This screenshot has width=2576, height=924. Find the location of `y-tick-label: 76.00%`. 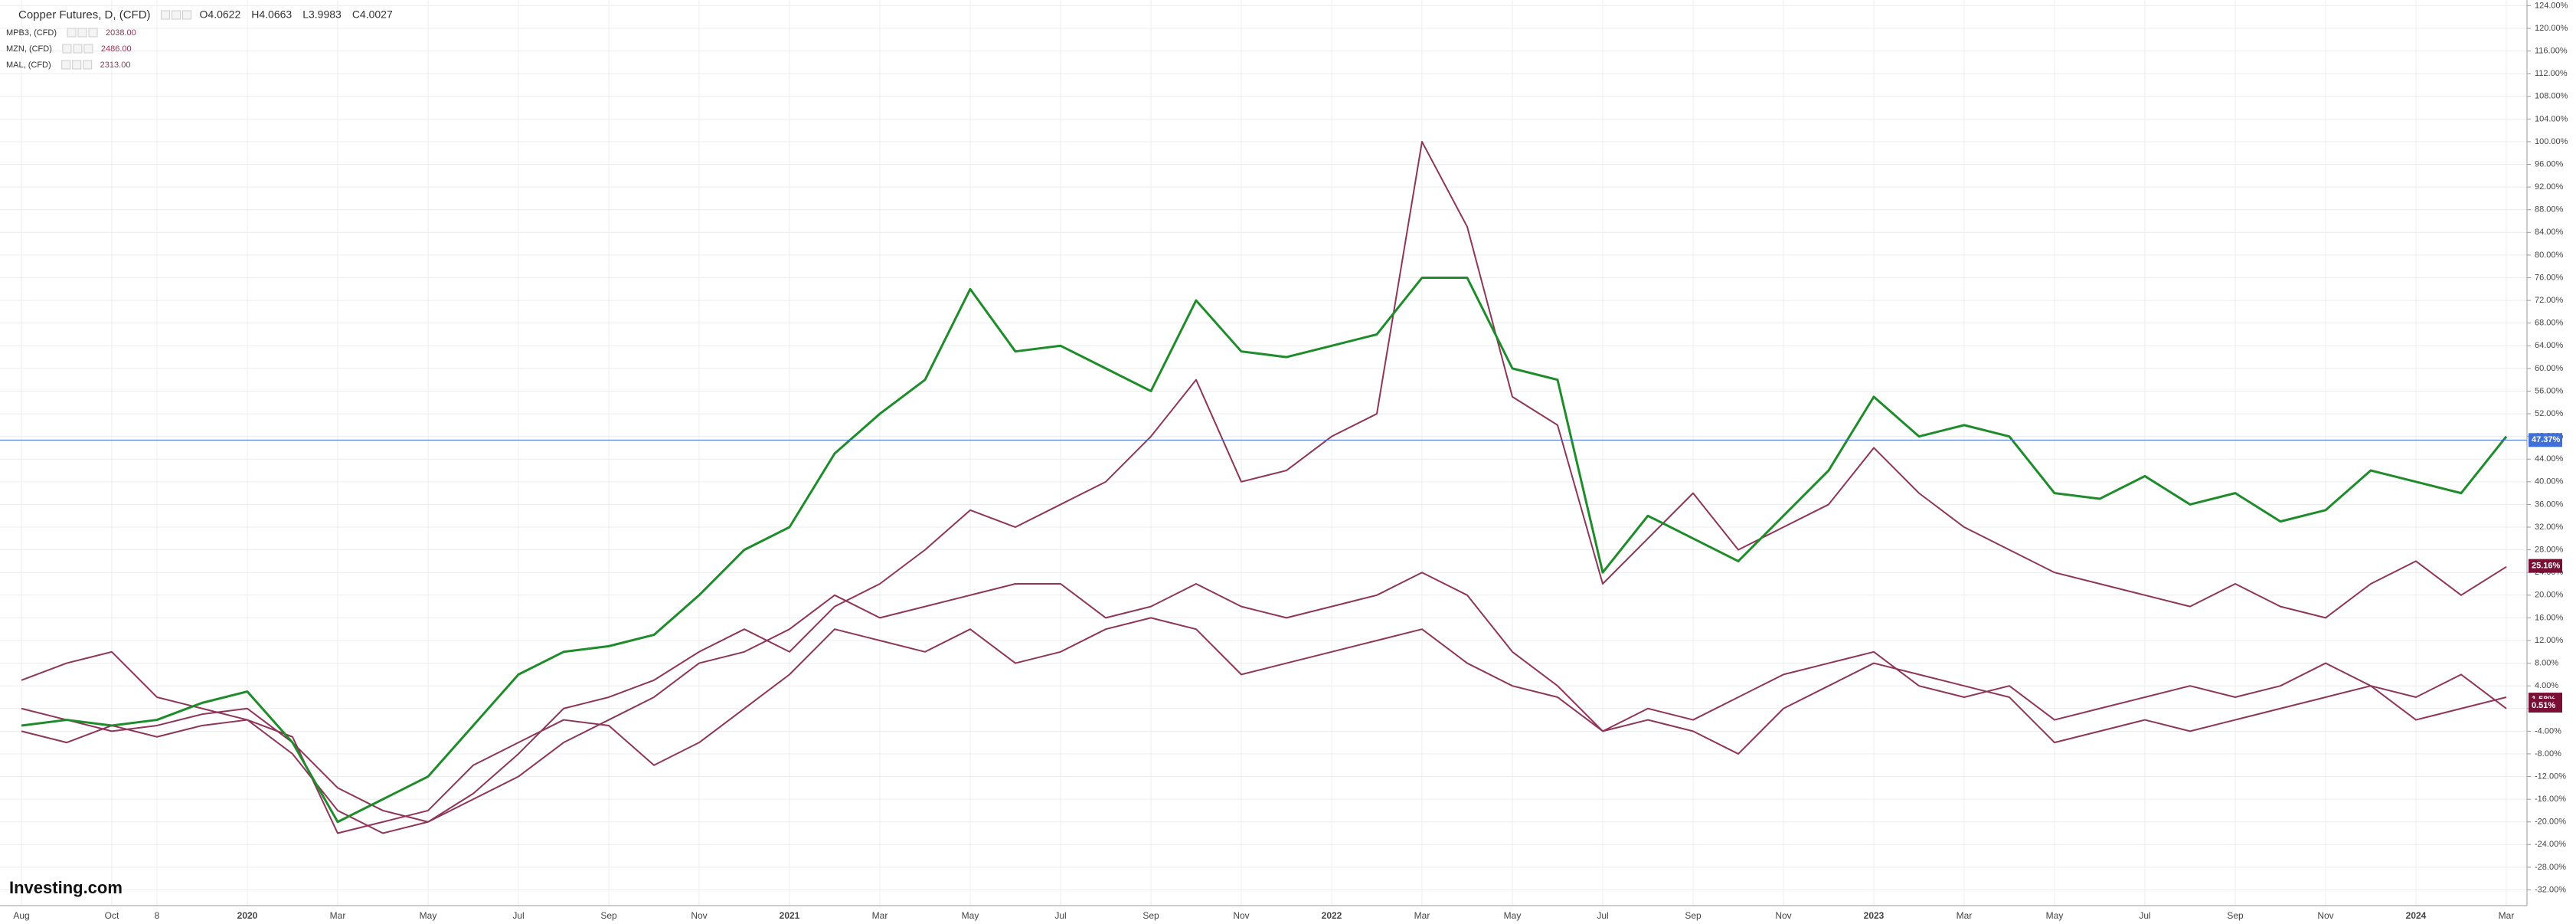

y-tick-label: 76.00% is located at coordinates (2549, 277).